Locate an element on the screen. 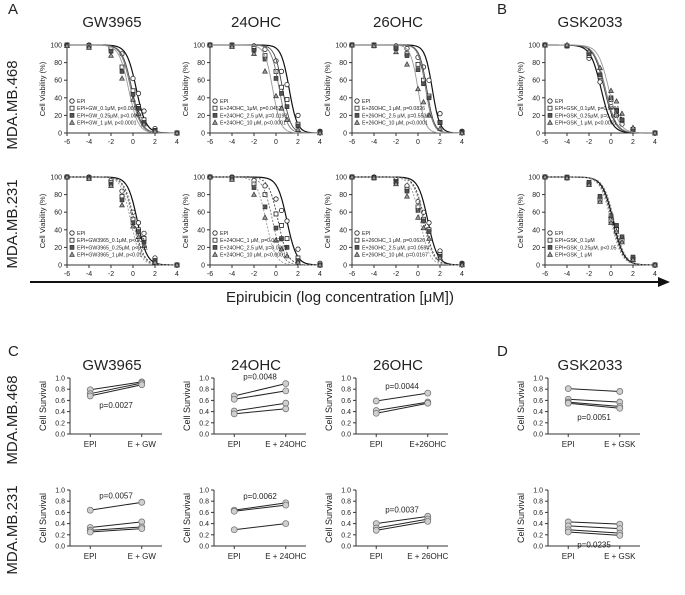  column-title-d-gsk2033: GSK2033 is located at coordinates (589, 365).